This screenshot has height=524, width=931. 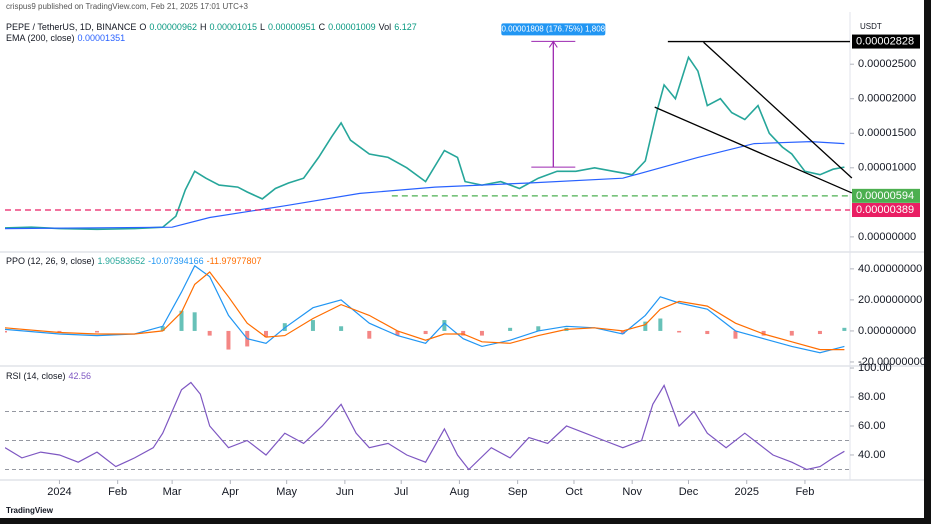 What do you see at coordinates (689, 492) in the screenshot?
I see `x-tick-label: Dec` at bounding box center [689, 492].